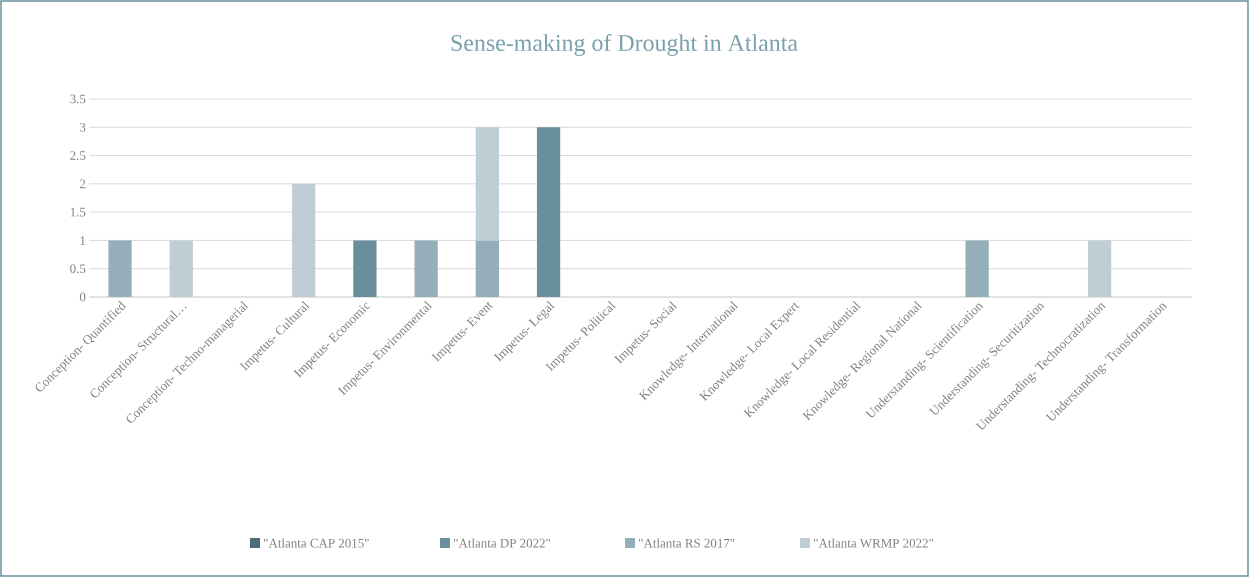 This screenshot has height=577, width=1249. I want to click on y-tick-label: 0, so click(82, 297).